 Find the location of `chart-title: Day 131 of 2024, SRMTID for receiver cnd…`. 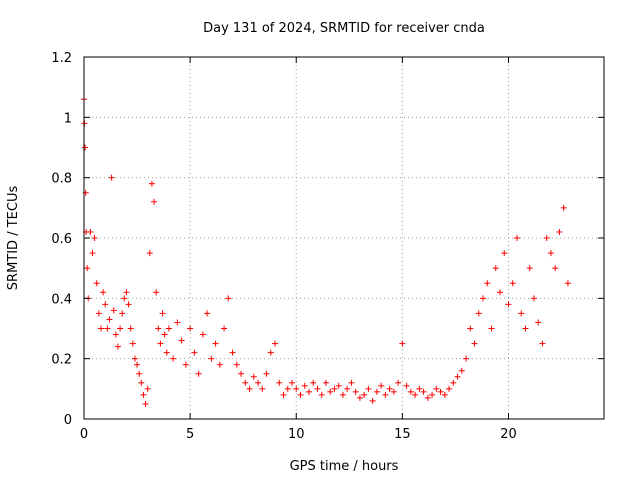

chart-title: Day 131 of 2024, SRMTID for receiver cnd… is located at coordinates (344, 28).